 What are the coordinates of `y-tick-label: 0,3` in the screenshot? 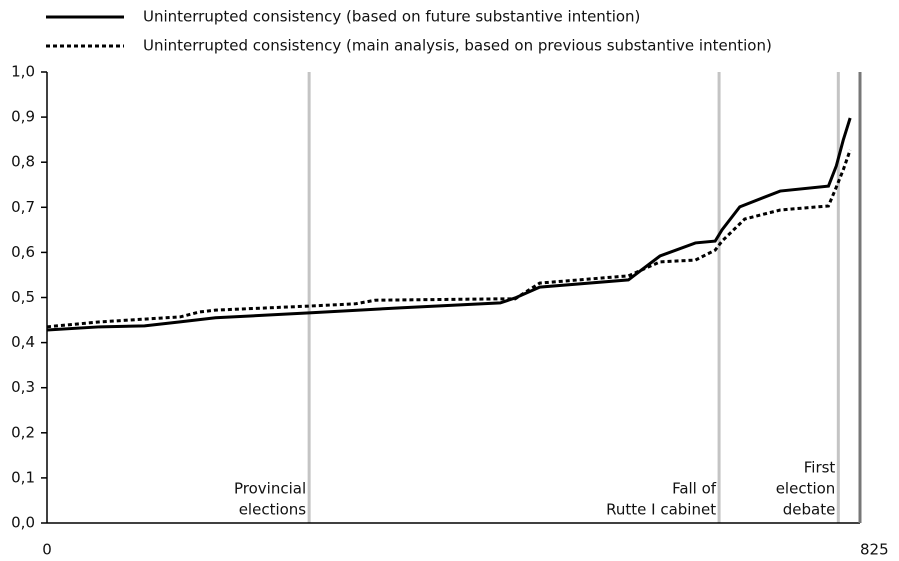 It's located at (23, 387).